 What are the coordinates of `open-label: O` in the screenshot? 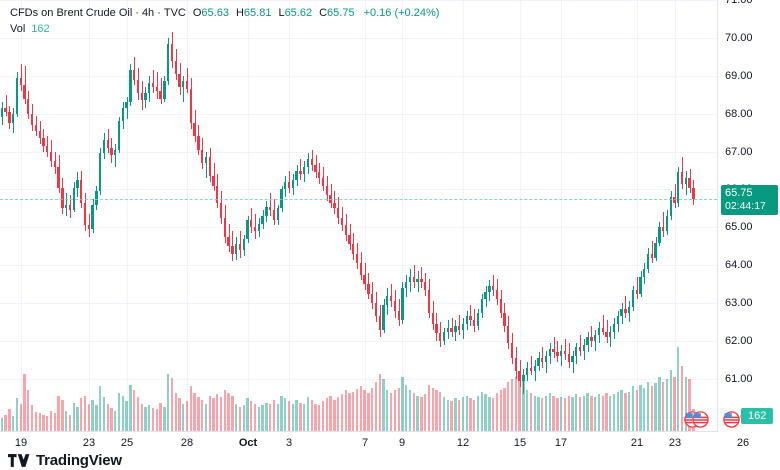 It's located at (197, 13).